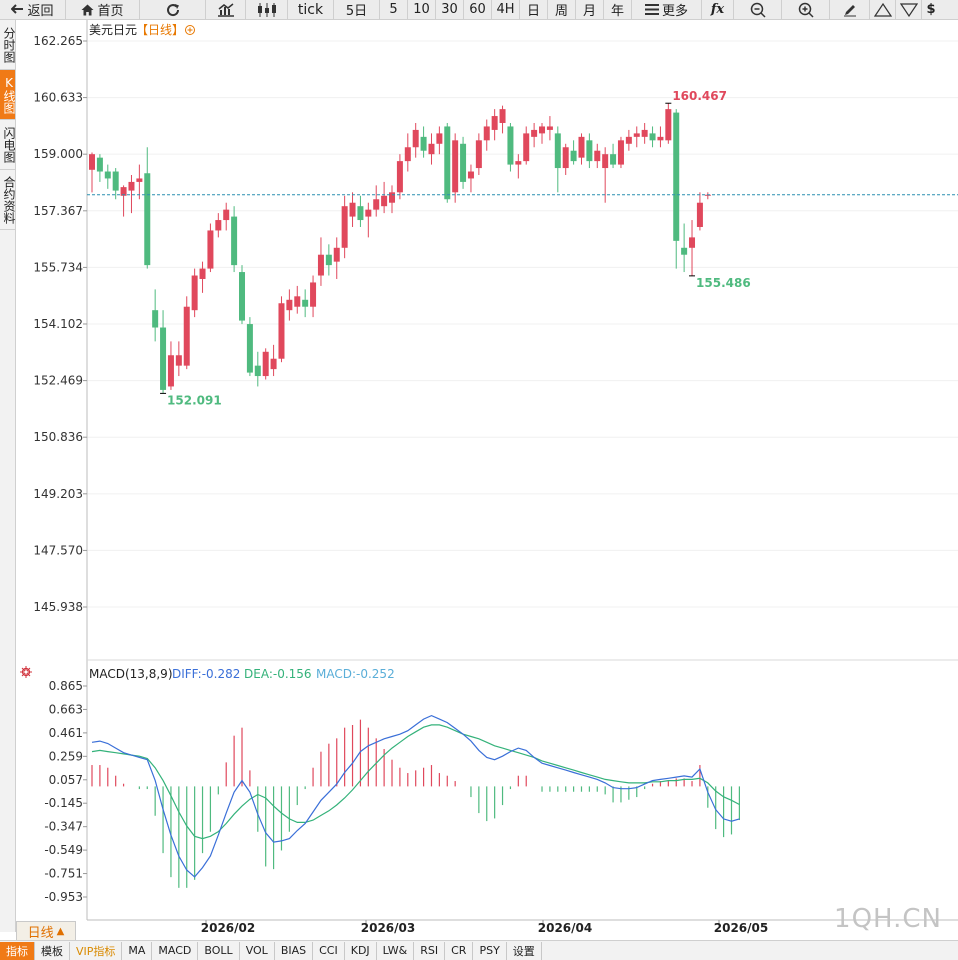  Describe the element at coordinates (758, 9) in the screenshot. I see `zoom-out-button` at that location.